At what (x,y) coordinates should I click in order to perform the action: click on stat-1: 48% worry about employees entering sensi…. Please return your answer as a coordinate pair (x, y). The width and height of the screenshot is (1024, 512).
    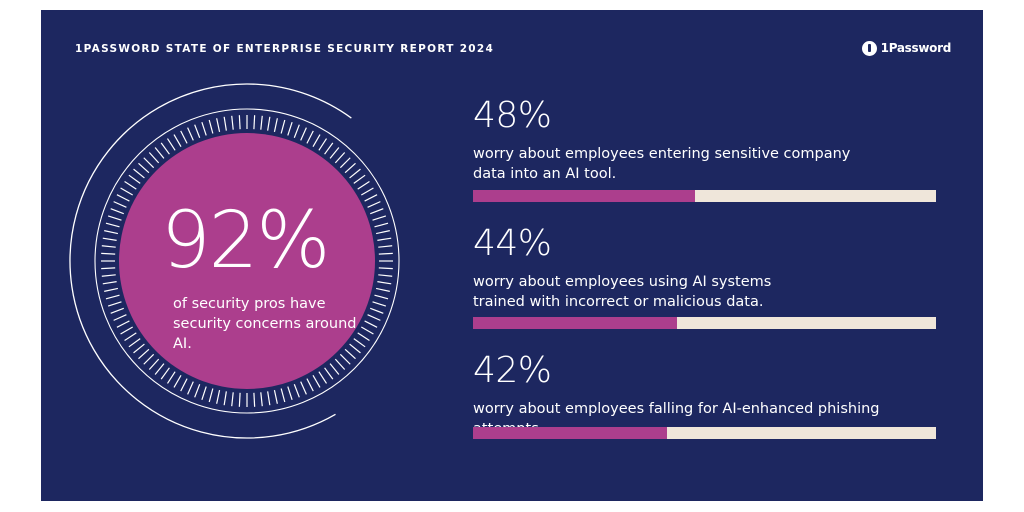
    Looking at the image, I should click on (708, 141).